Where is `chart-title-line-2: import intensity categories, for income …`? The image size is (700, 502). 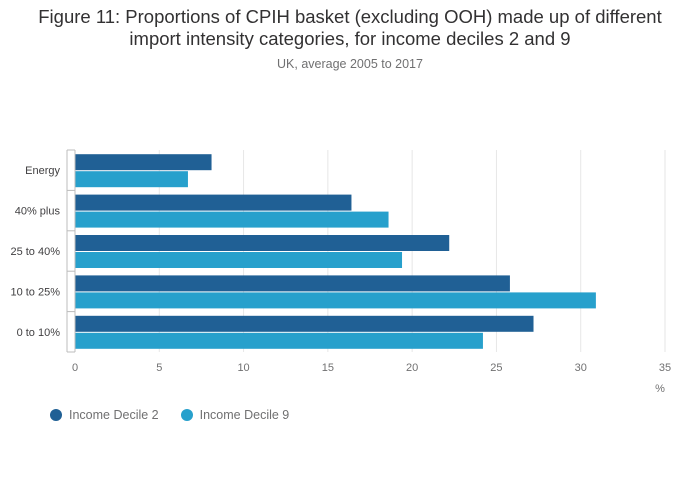
chart-title-line-2: import intensity categories, for income … is located at coordinates (350, 38).